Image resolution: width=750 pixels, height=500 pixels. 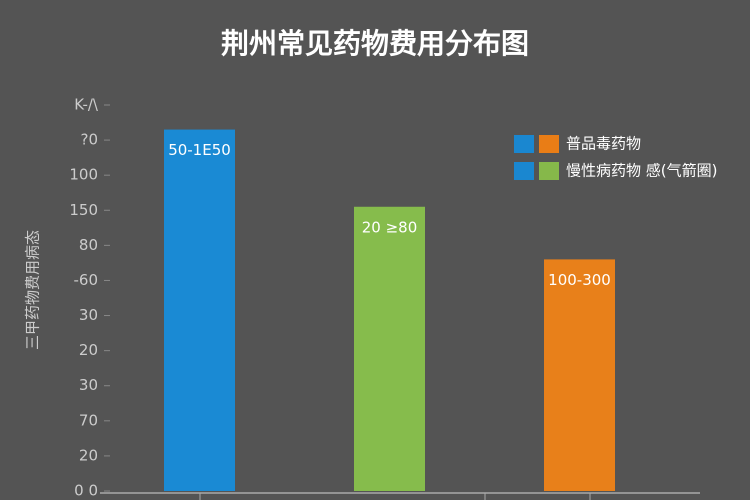 What do you see at coordinates (199, 150) in the screenshot?
I see `bar-label: 50-1E50` at bounding box center [199, 150].